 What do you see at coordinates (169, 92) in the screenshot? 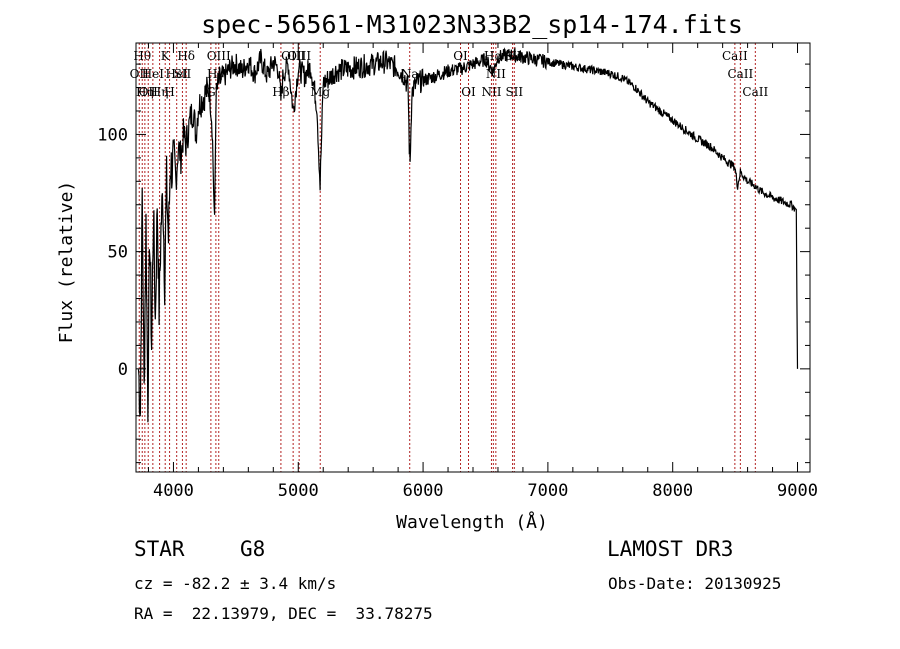
I see `line-label: H` at bounding box center [169, 92].